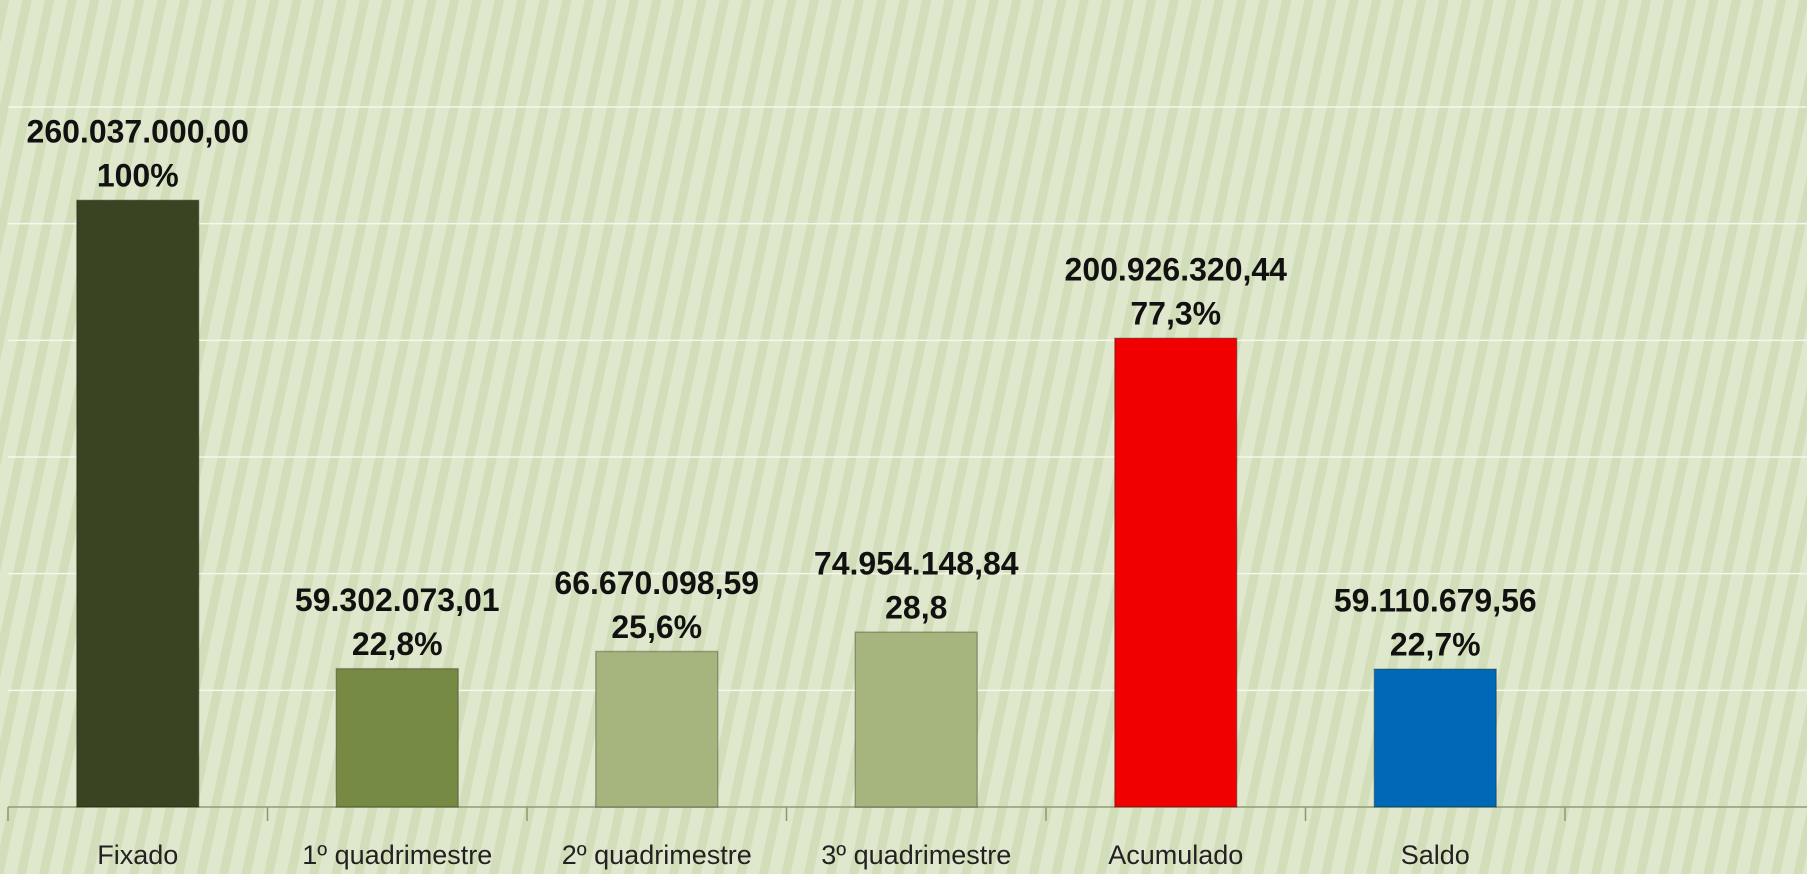  What do you see at coordinates (1435, 855) in the screenshot?
I see `x-tick-label: Saldo` at bounding box center [1435, 855].